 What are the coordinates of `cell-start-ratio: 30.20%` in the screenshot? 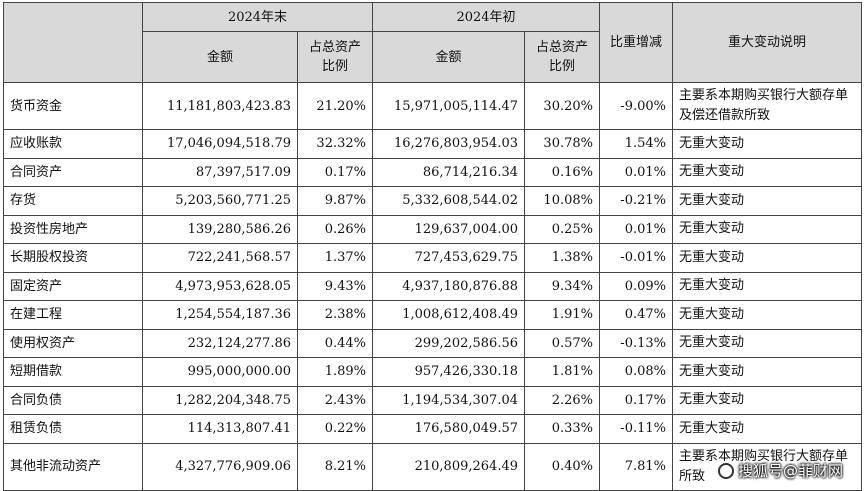 It's located at (562, 106).